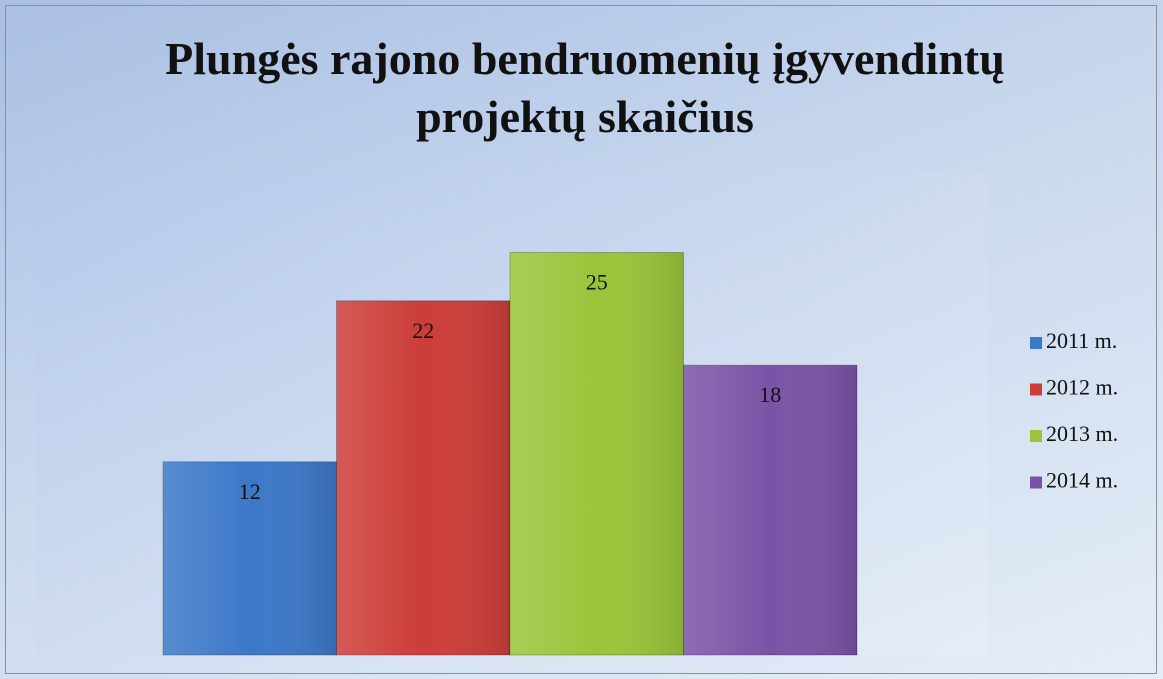 The height and width of the screenshot is (679, 1163). What do you see at coordinates (1081, 340) in the screenshot?
I see `legend-label: 2011 m.` at bounding box center [1081, 340].